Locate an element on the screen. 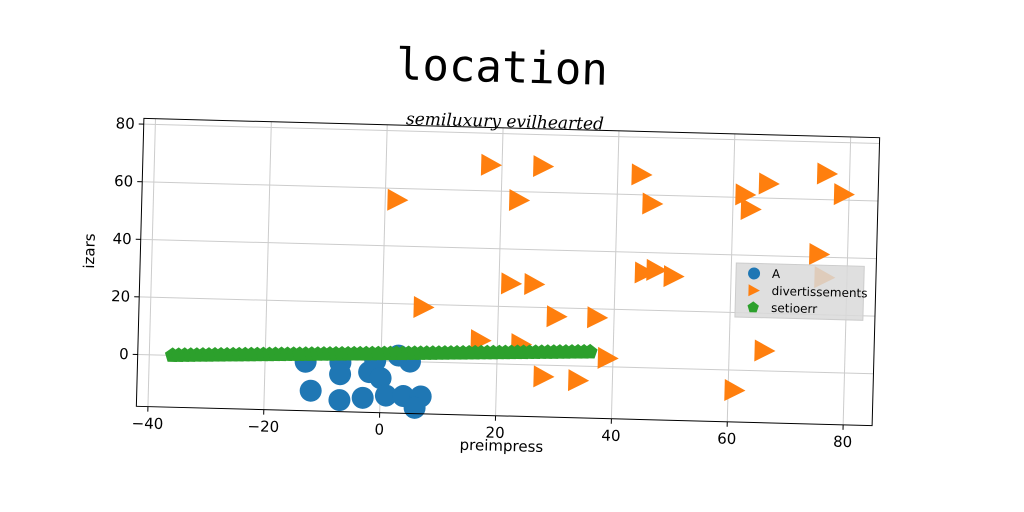 Image resolution: width=1024 pixels, height=512 pixels. y-tick-label: 20 is located at coordinates (121, 296).